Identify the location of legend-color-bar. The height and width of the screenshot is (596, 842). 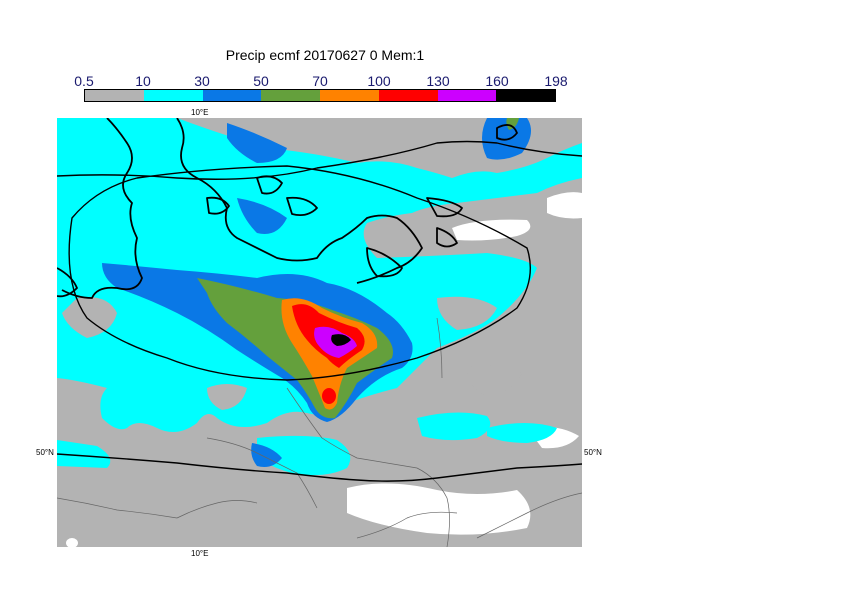
(320, 95).